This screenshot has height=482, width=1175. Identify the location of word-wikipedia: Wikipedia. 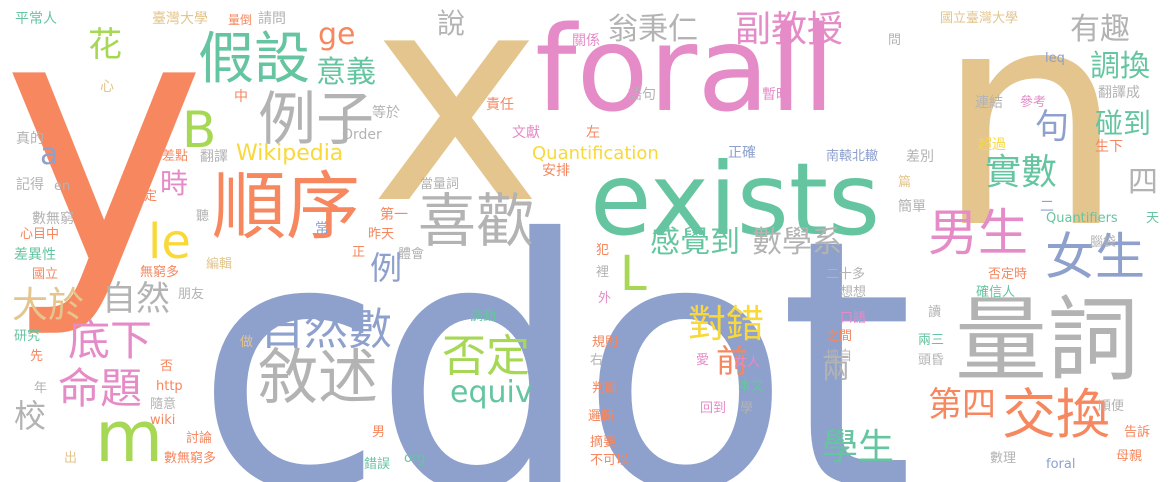
(290, 153).